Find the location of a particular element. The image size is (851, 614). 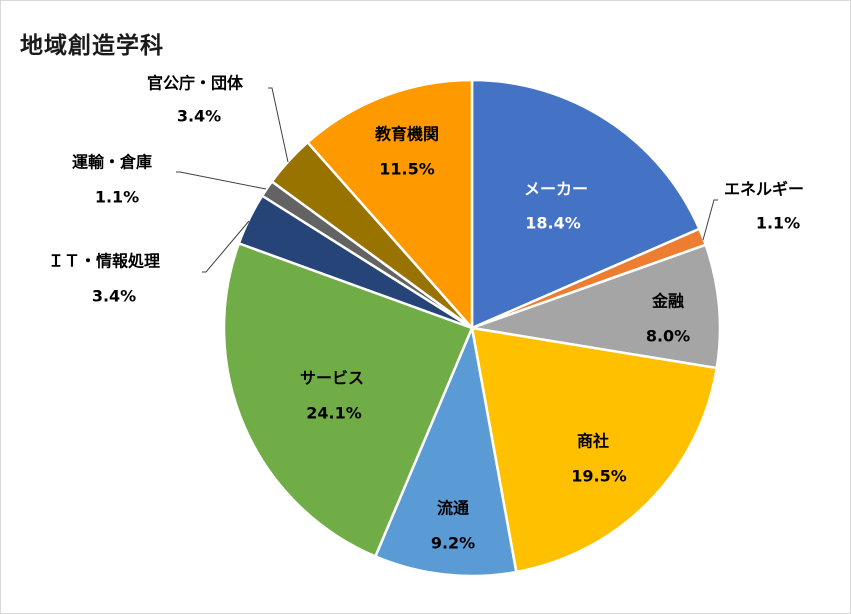

slice-name-label: ＩＴ・情報処理 is located at coordinates (104, 261).